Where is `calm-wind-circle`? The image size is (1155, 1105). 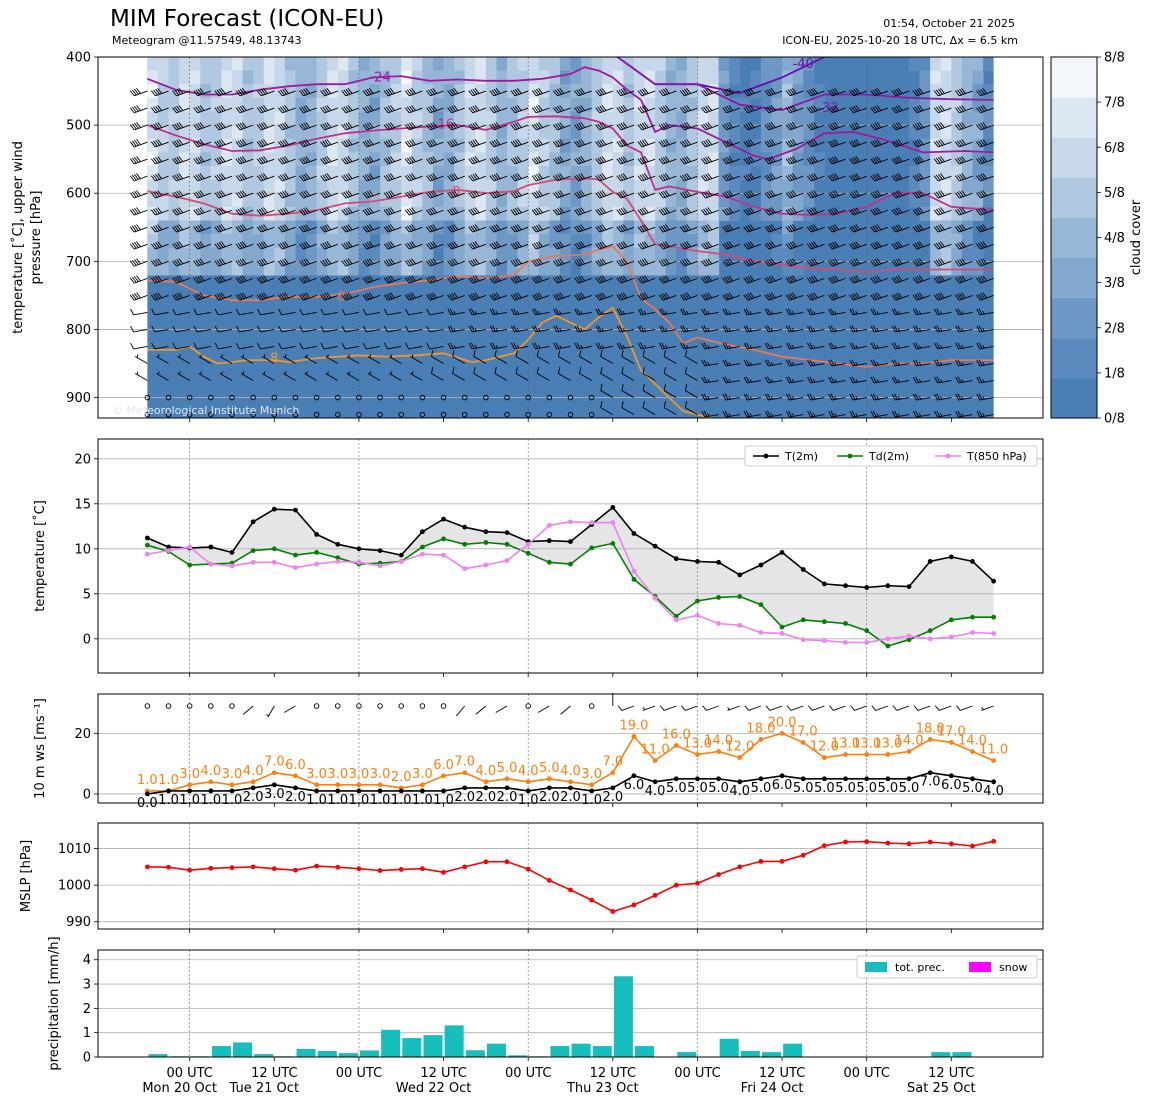 calm-wind-circle is located at coordinates (232, 414).